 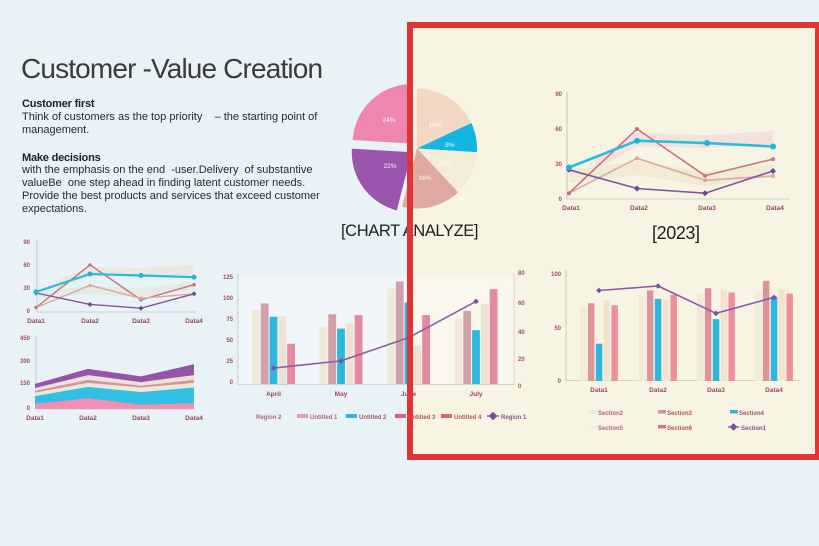 What do you see at coordinates (521, 274) in the screenshot?
I see `svg-text: 80` at bounding box center [521, 274].